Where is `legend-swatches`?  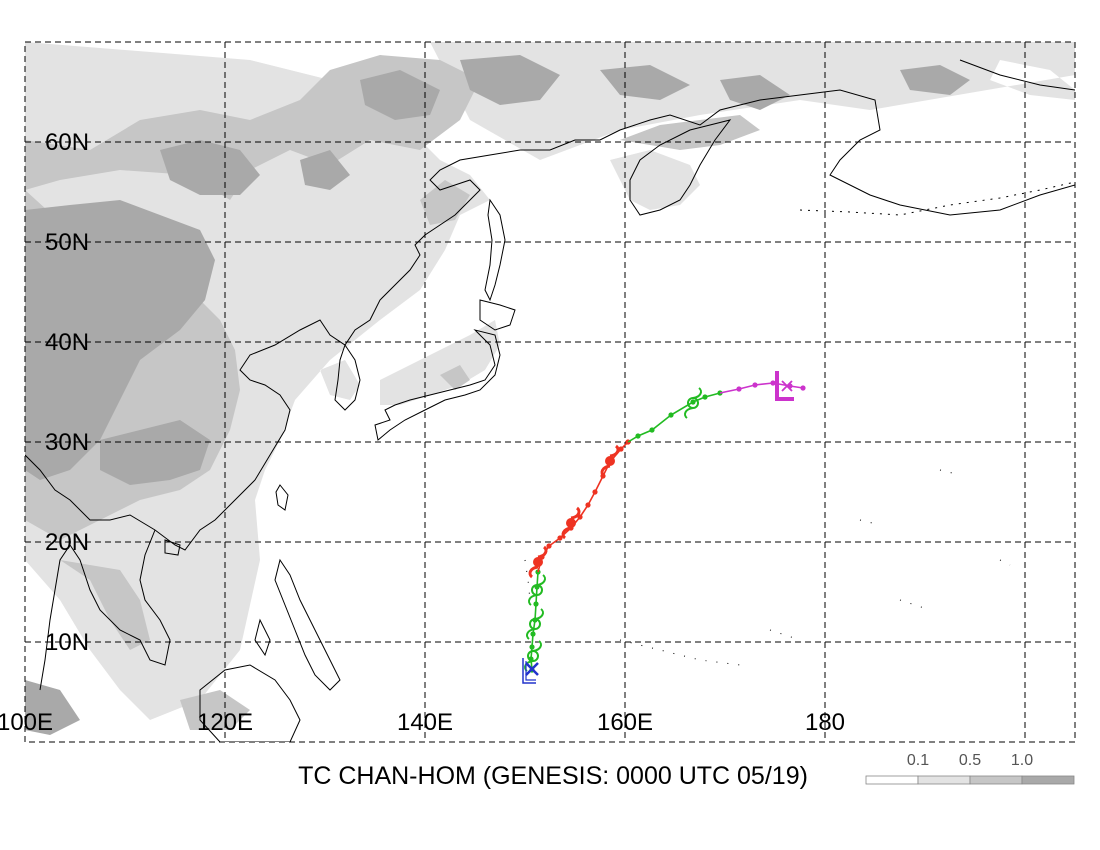 legend-swatches is located at coordinates (970, 780).